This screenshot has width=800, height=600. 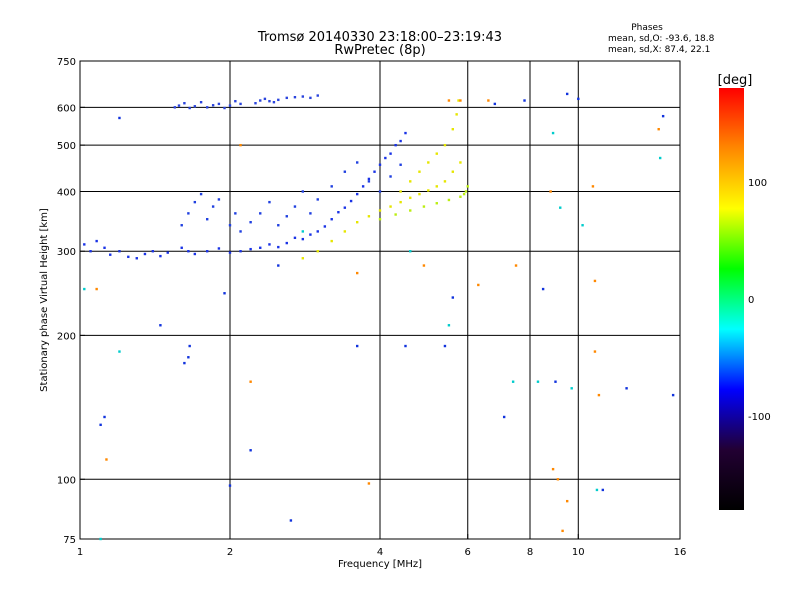 What do you see at coordinates (66, 192) in the screenshot?
I see `y-tick-label-400: 400` at bounding box center [66, 192].